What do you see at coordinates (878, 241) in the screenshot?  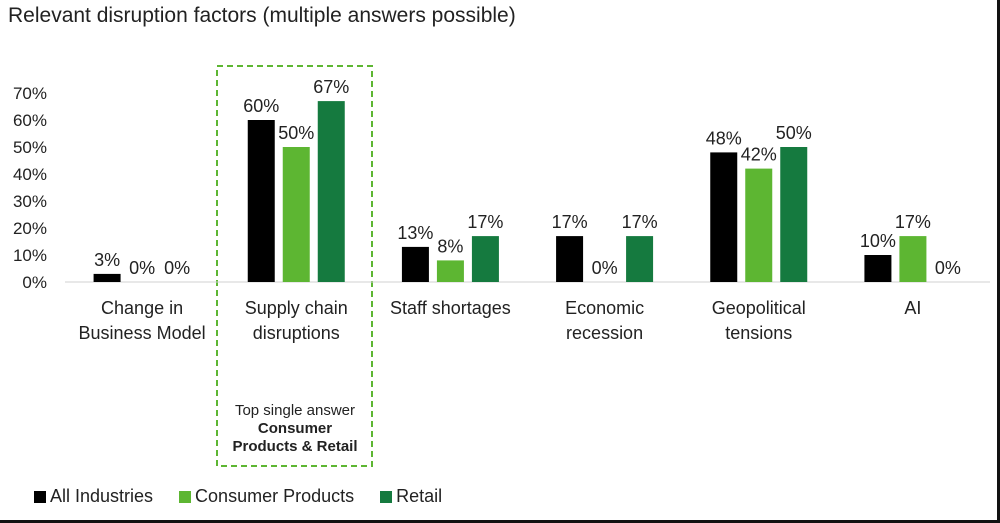 I see `data-label: 10%` at bounding box center [878, 241].